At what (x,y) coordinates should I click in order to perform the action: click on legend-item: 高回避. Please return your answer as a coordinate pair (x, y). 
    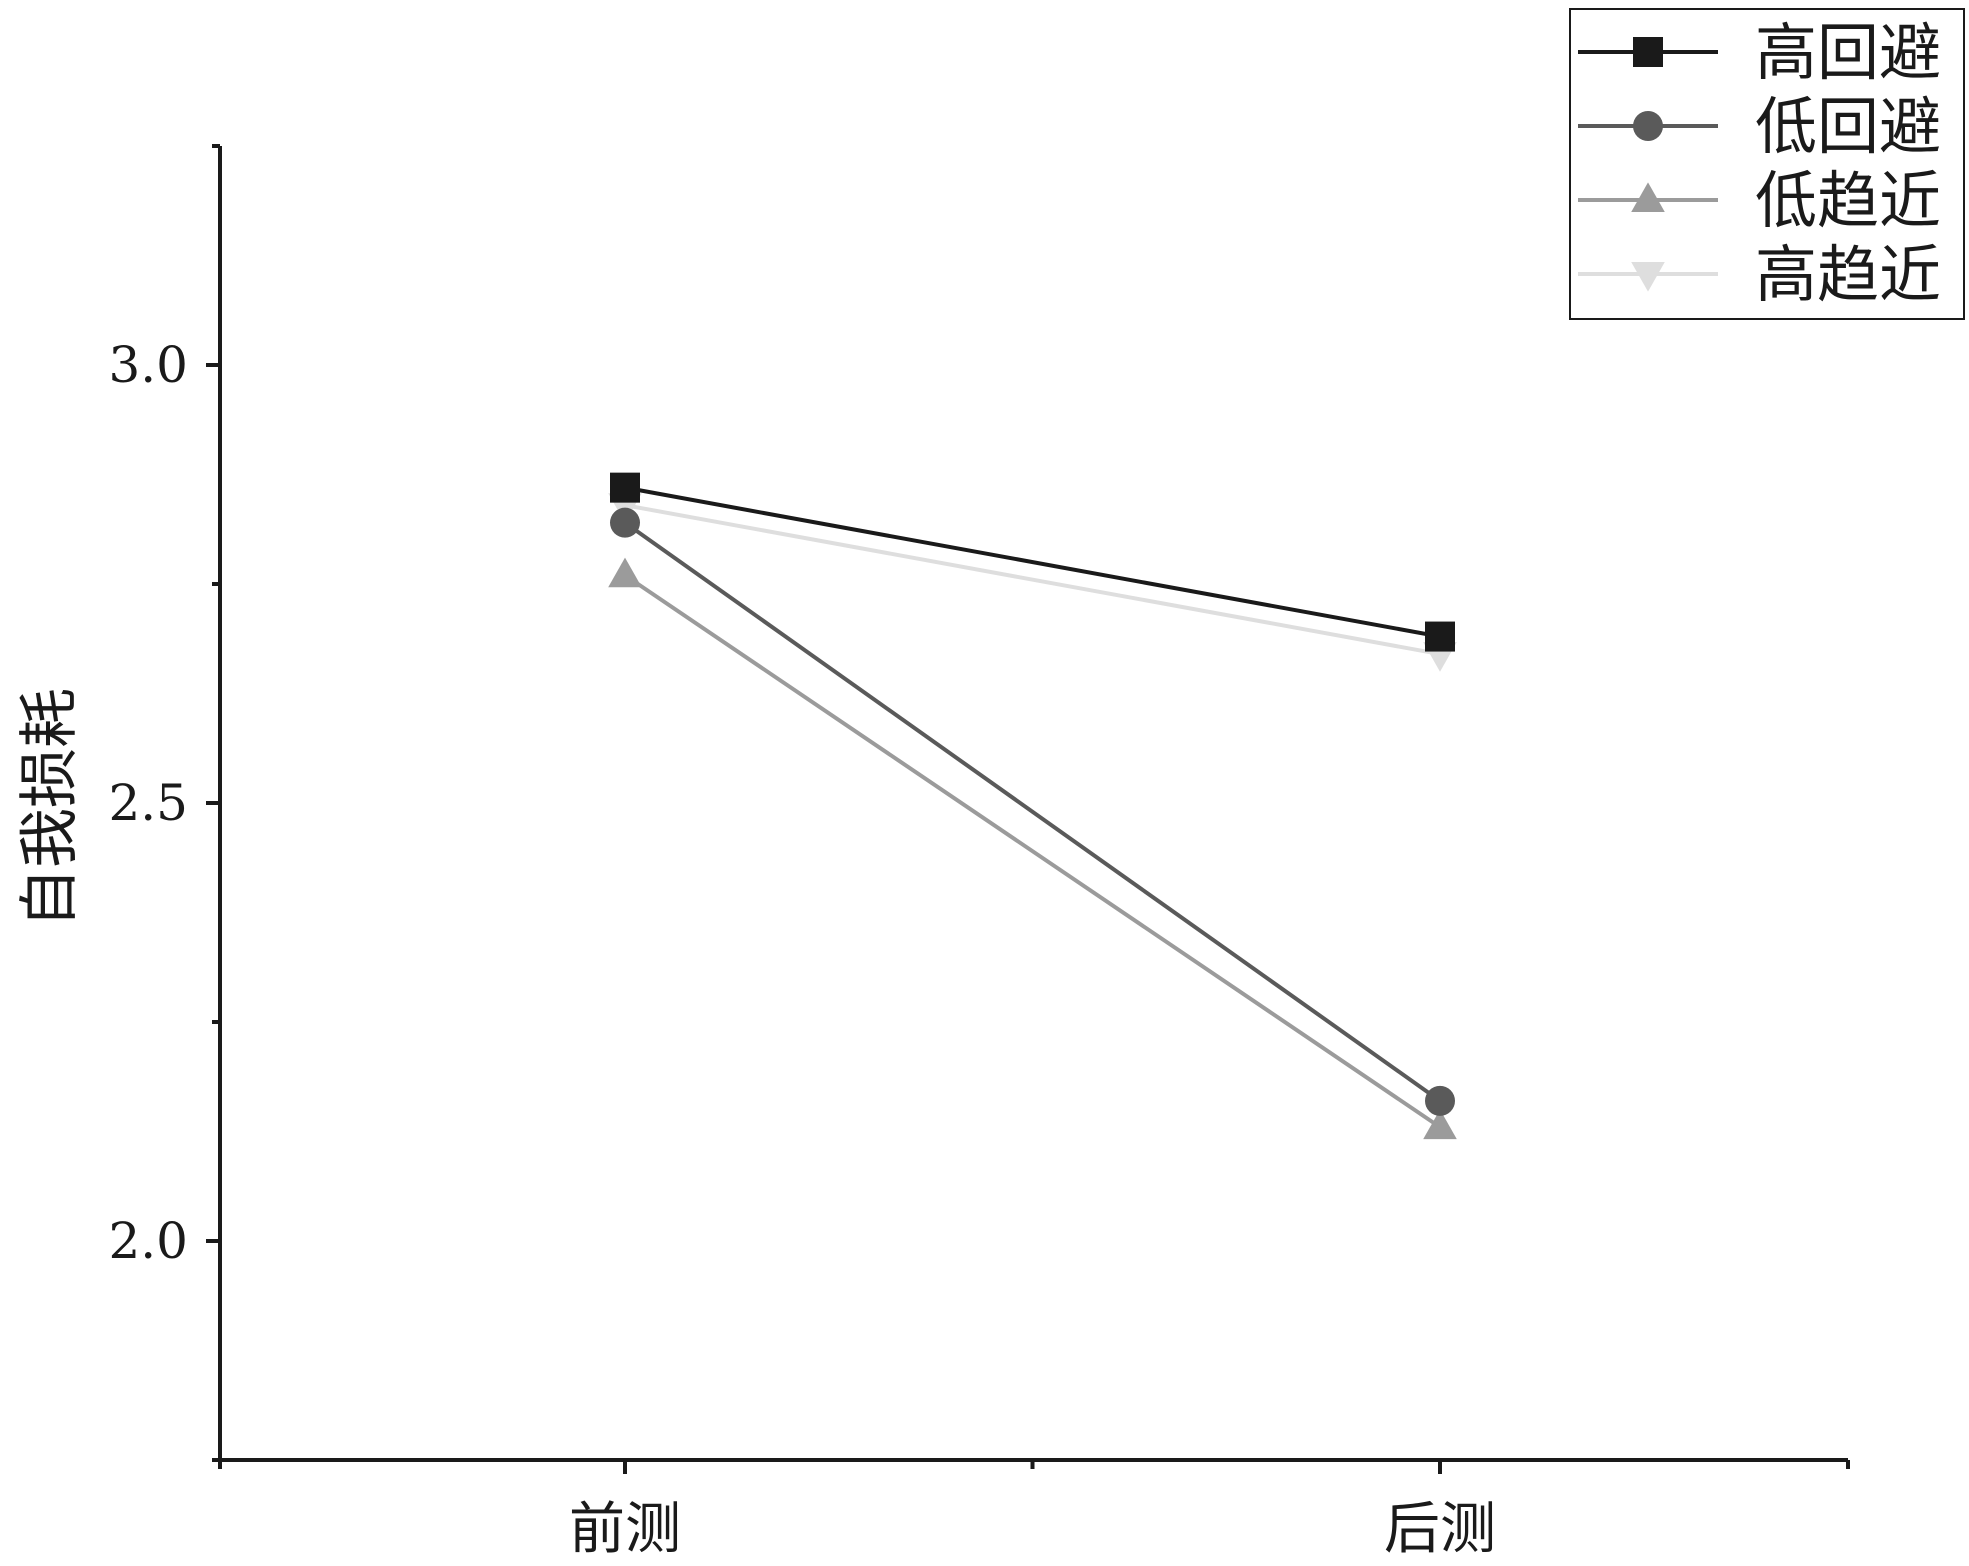
    Looking at the image, I should click on (1759, 52).